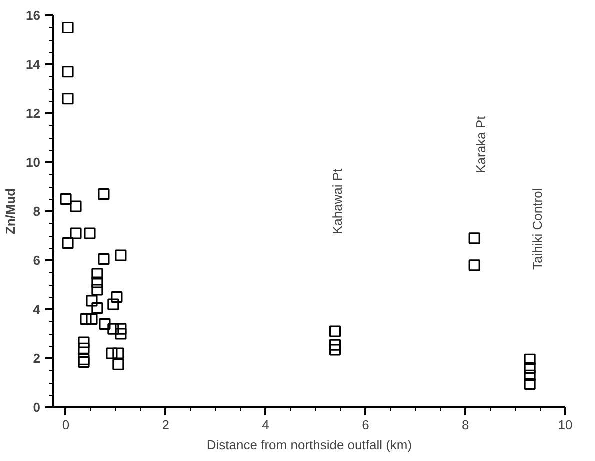 The image size is (595, 461). What do you see at coordinates (33, 113) in the screenshot?
I see `y-tick-label: 12` at bounding box center [33, 113].